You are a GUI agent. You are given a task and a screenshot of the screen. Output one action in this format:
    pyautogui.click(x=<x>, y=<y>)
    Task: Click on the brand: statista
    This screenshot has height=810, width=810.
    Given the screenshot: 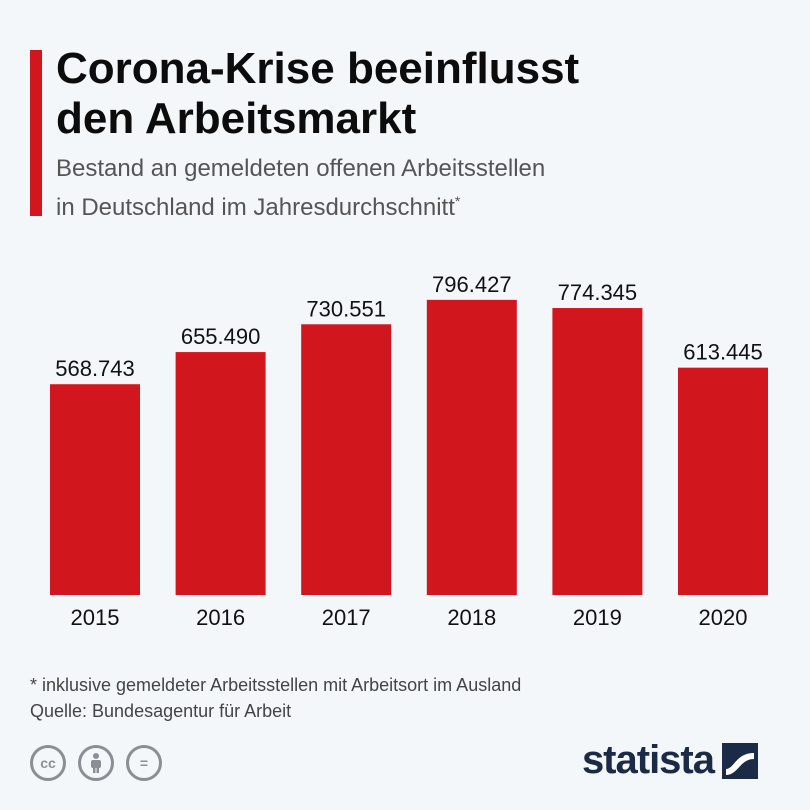 What is the action you would take?
    pyautogui.click(x=670, y=760)
    